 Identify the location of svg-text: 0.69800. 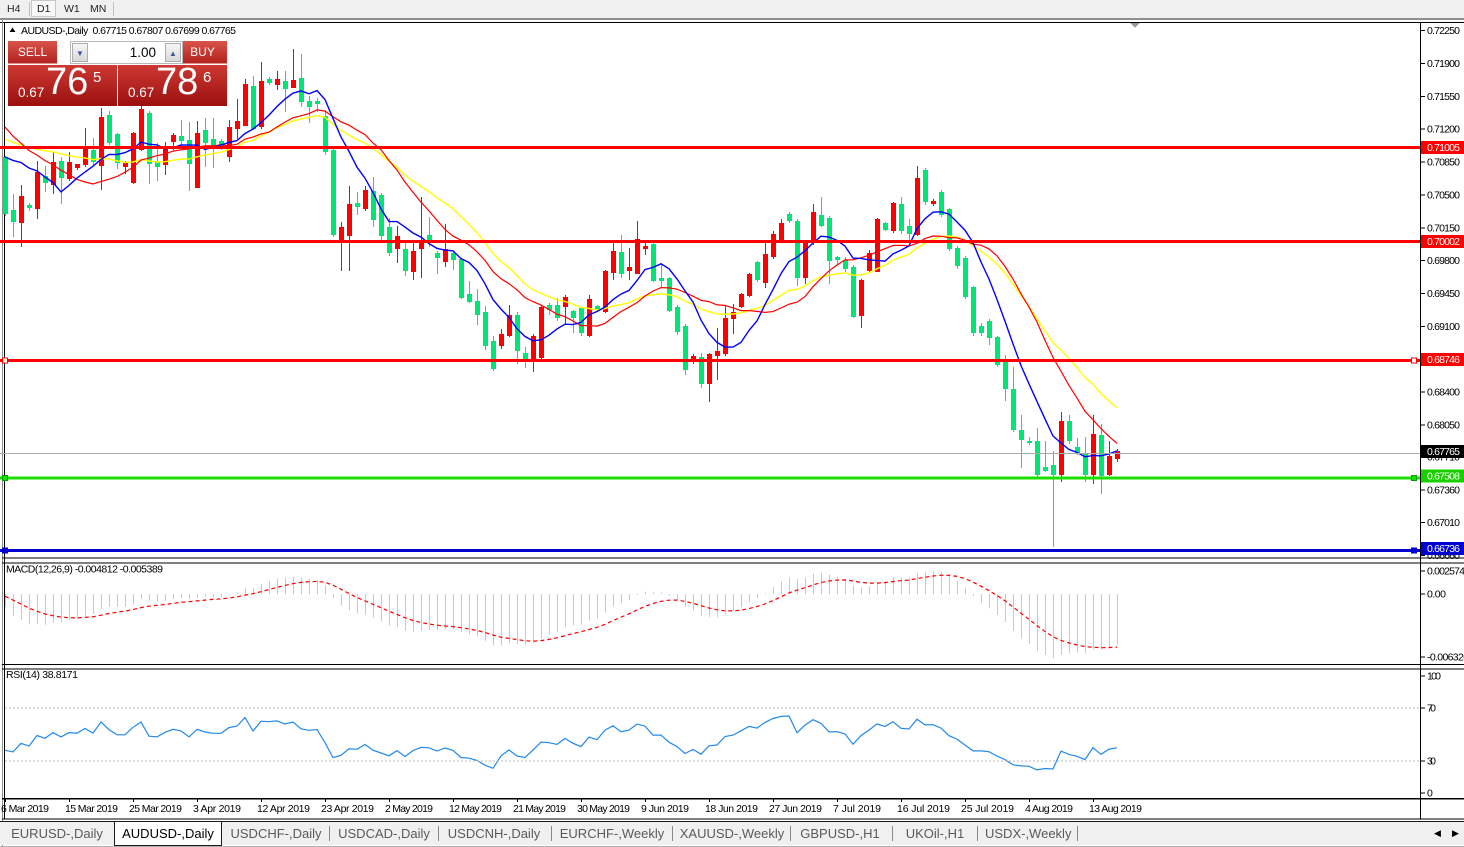
(1443, 261).